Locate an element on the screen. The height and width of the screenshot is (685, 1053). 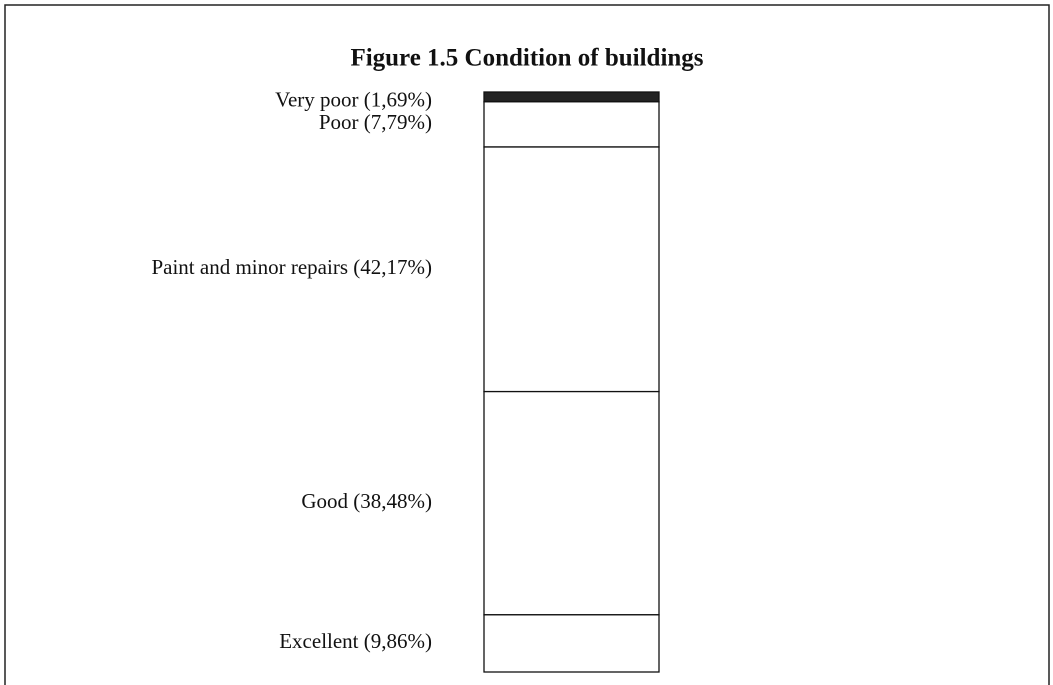
segment-label: Paint and minor repairs (42,17%) is located at coordinates (291, 267).